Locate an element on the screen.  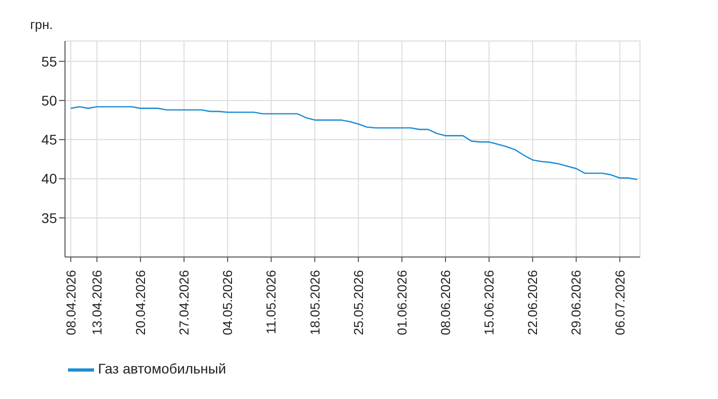
x-tick-label: 01.06.2026 is located at coordinates (402, 303).